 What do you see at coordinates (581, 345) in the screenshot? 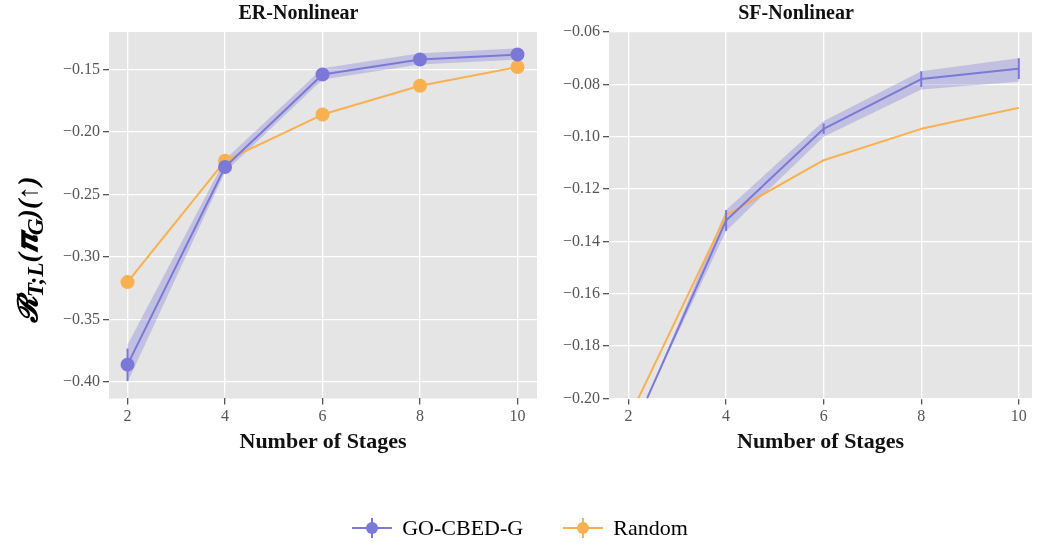
I see `y-tick-label: −0.18` at bounding box center [581, 345].